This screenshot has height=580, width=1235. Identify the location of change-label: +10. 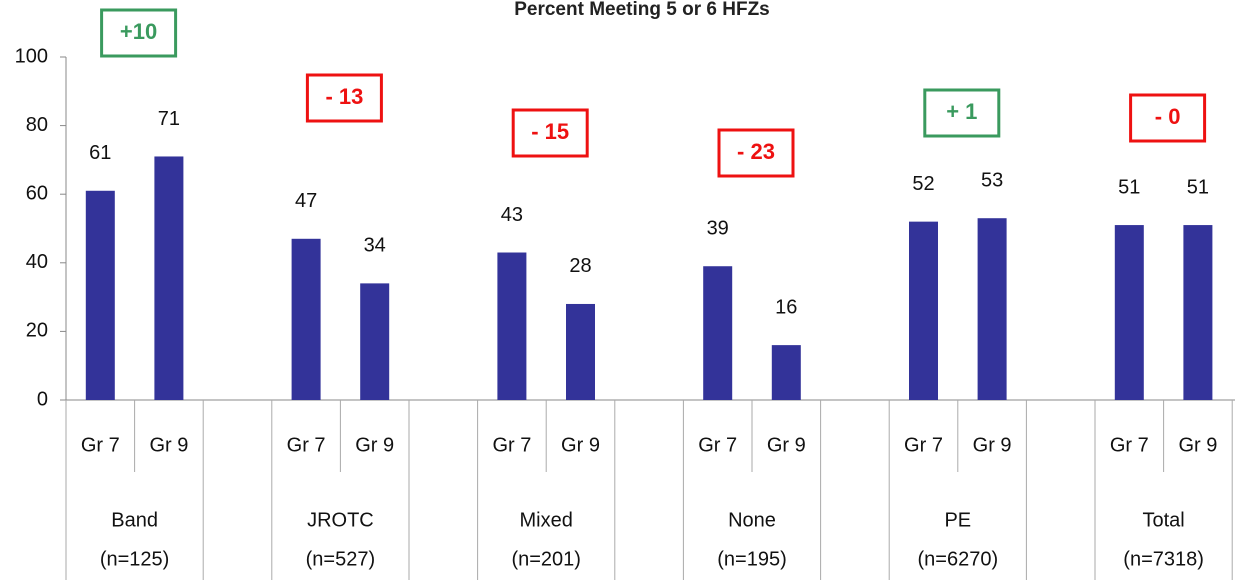
(138, 31).